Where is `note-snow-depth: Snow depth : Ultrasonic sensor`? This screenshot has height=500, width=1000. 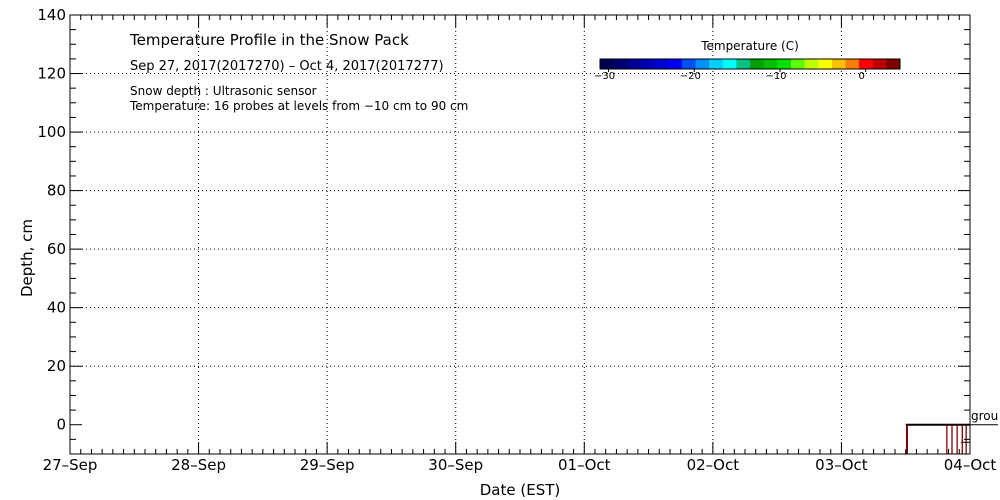 note-snow-depth: Snow depth : Ultrasonic sensor is located at coordinates (223, 91).